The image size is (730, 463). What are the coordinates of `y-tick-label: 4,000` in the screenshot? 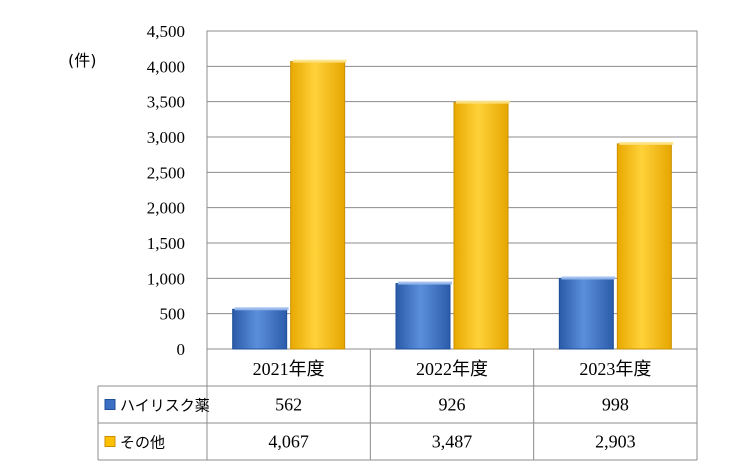 It's located at (166, 66).